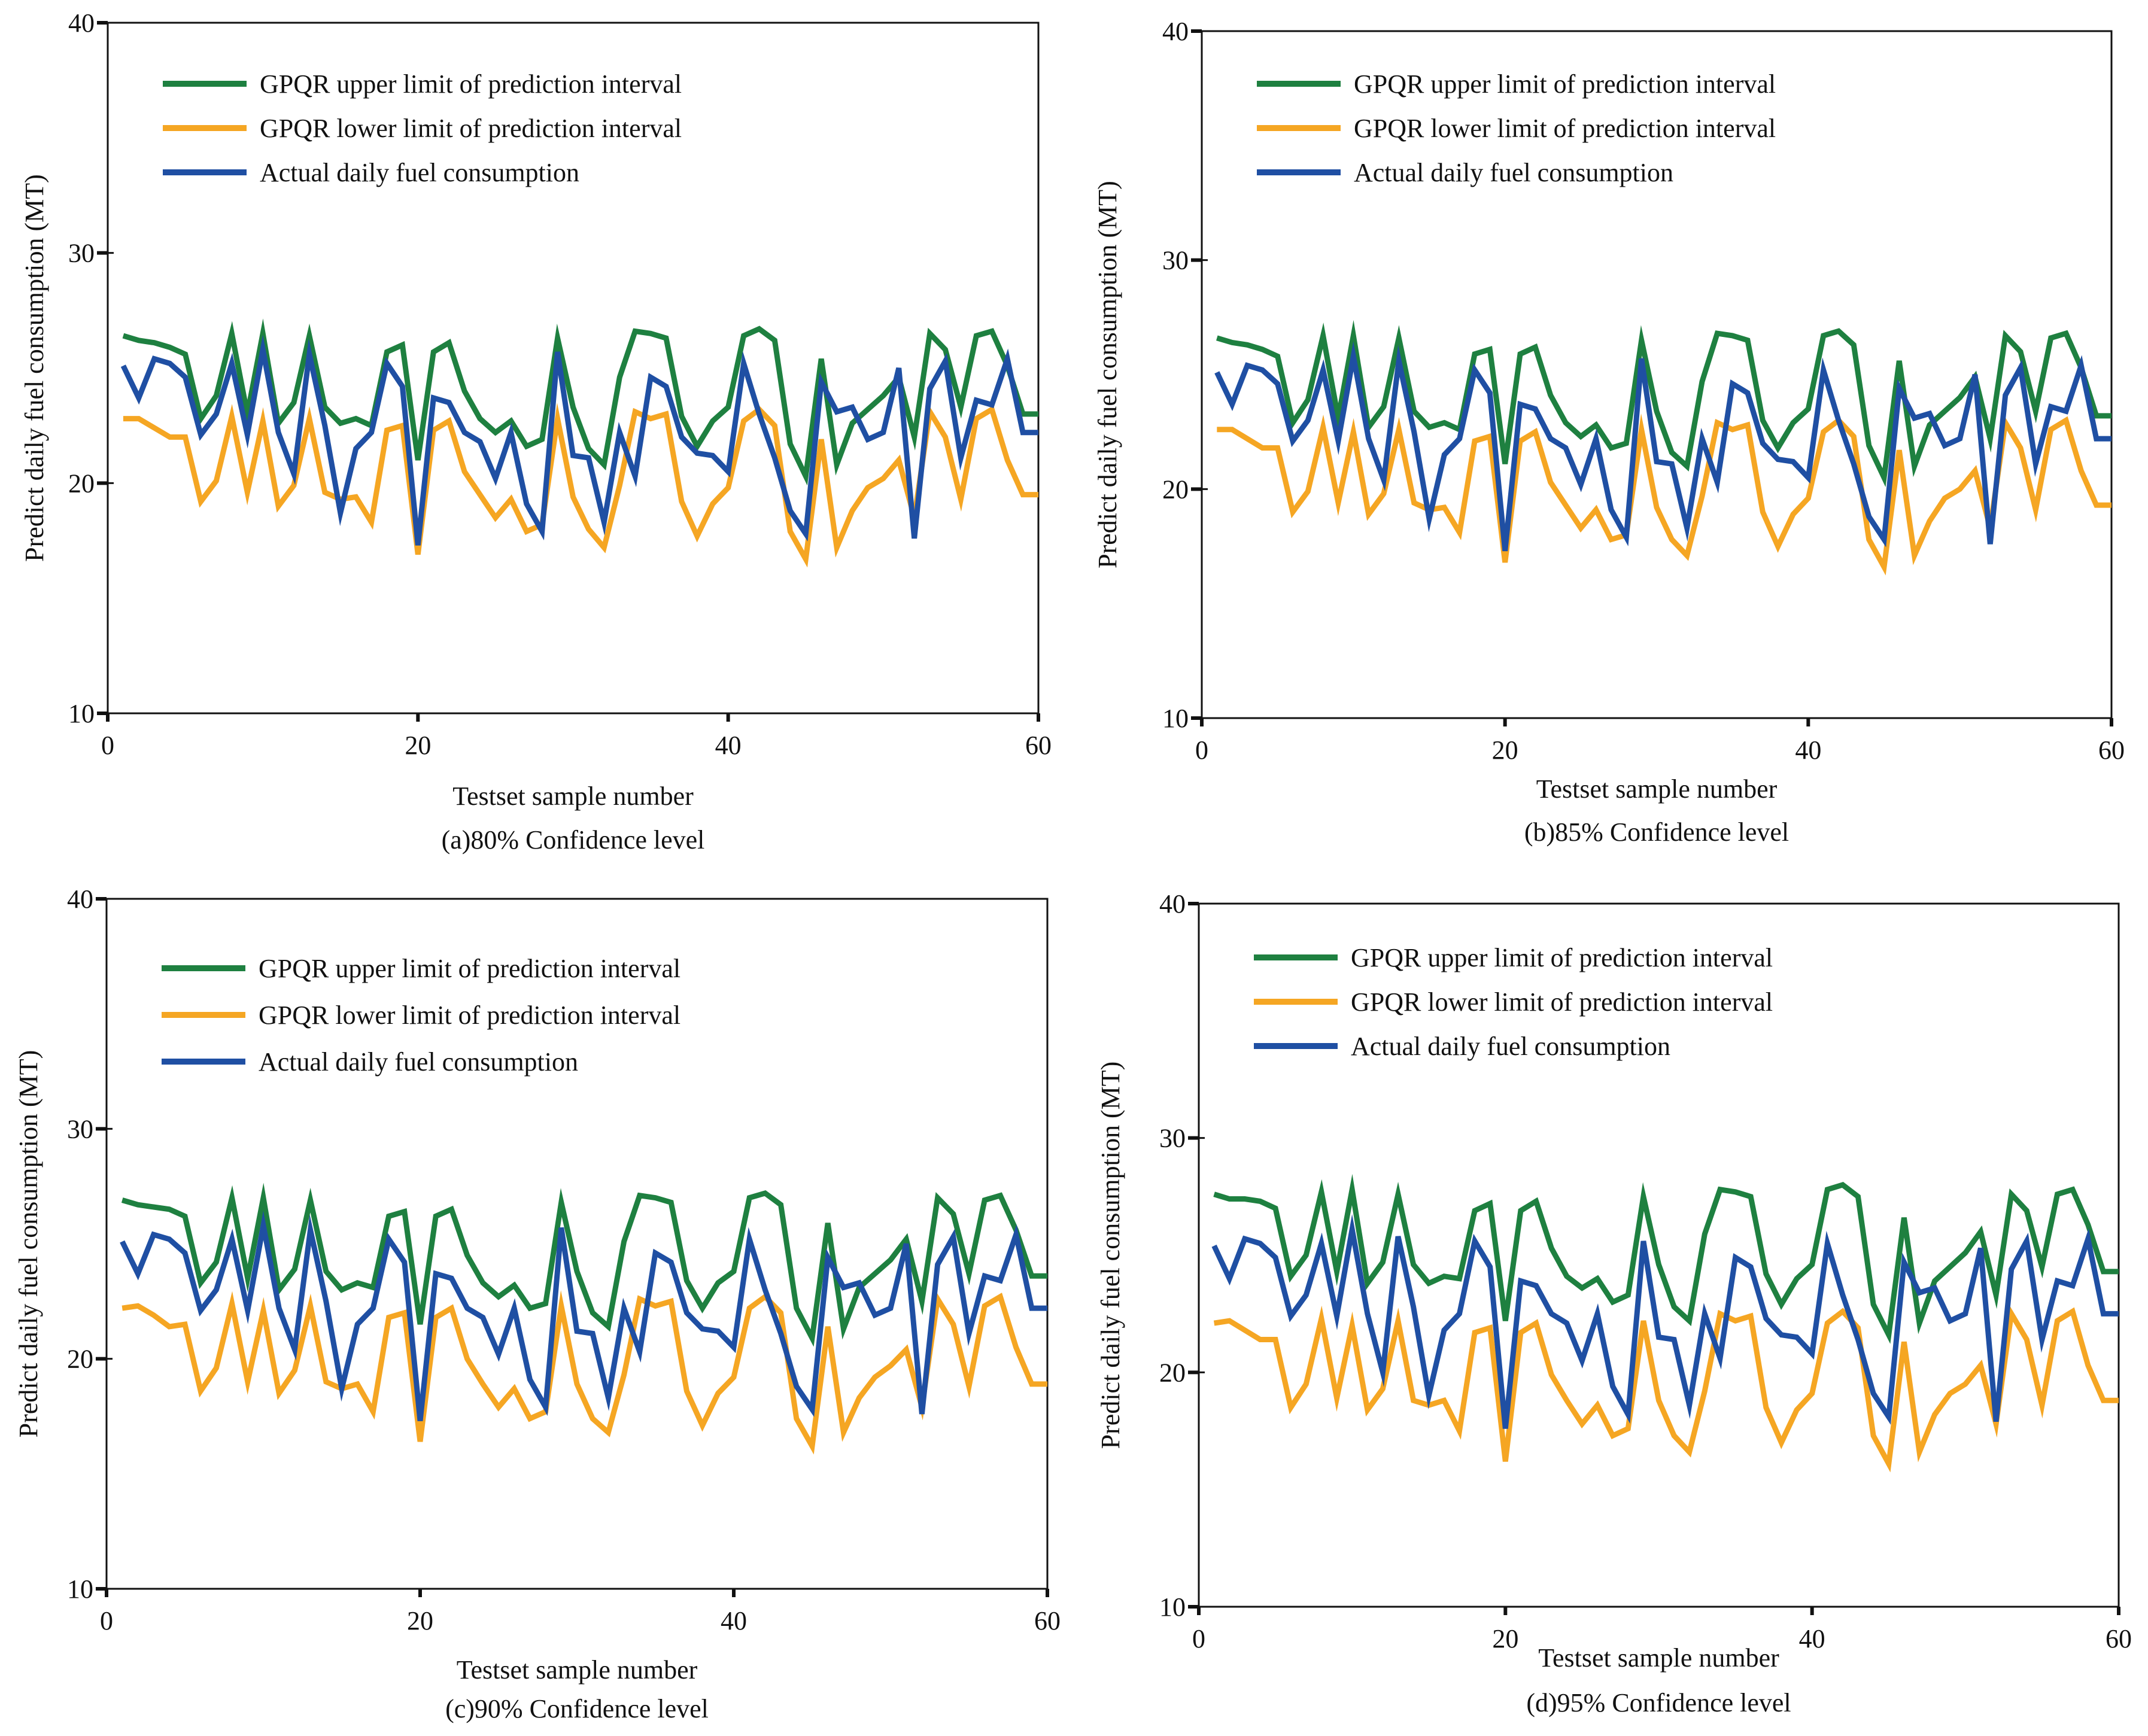 Image resolution: width=2148 pixels, height=1736 pixels. I want to click on panel-caption: (d)95% Confidence level, so click(1658, 1702).